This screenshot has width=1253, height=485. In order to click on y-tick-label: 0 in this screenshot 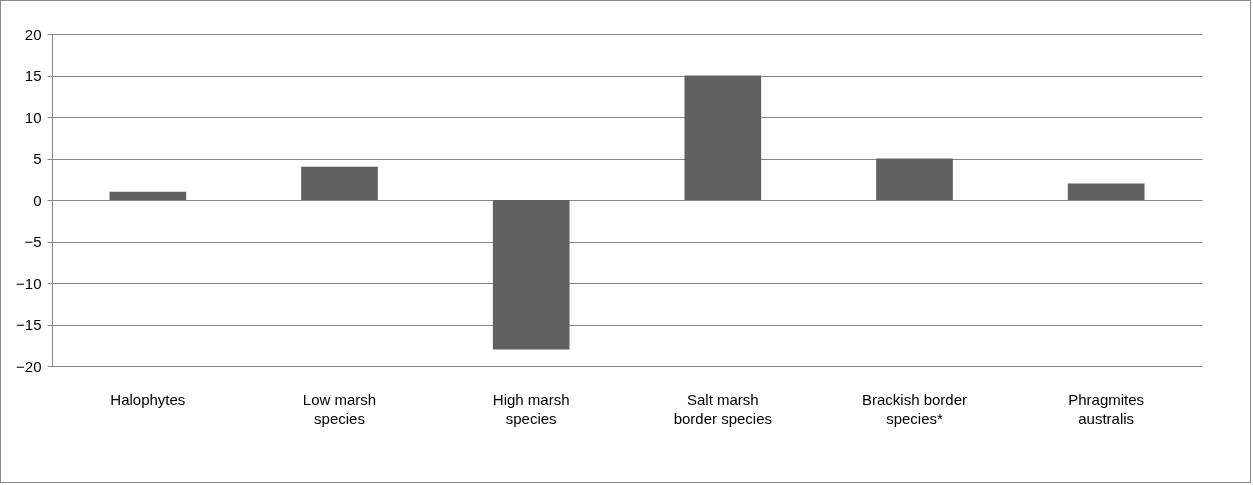, I will do `click(37, 200)`.